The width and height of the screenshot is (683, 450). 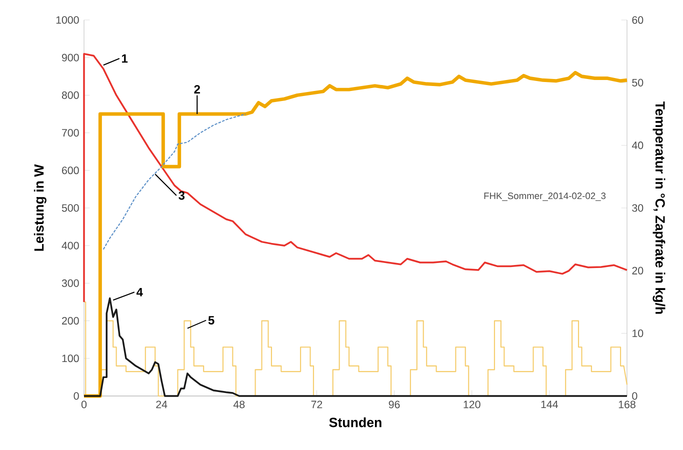 What do you see at coordinates (70, 283) in the screenshot?
I see `y-tick-label: 300` at bounding box center [70, 283].